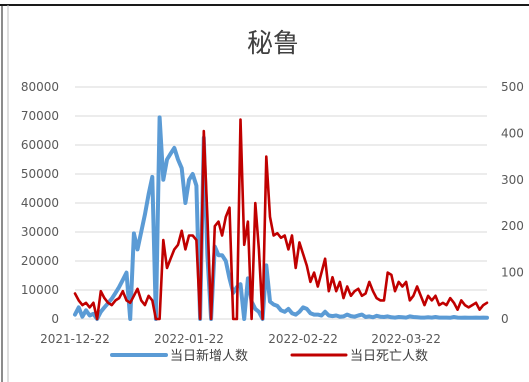 The image size is (529, 382). Describe the element at coordinates (40, 116) in the screenshot. I see `left-y-tick-label: 70000` at that location.